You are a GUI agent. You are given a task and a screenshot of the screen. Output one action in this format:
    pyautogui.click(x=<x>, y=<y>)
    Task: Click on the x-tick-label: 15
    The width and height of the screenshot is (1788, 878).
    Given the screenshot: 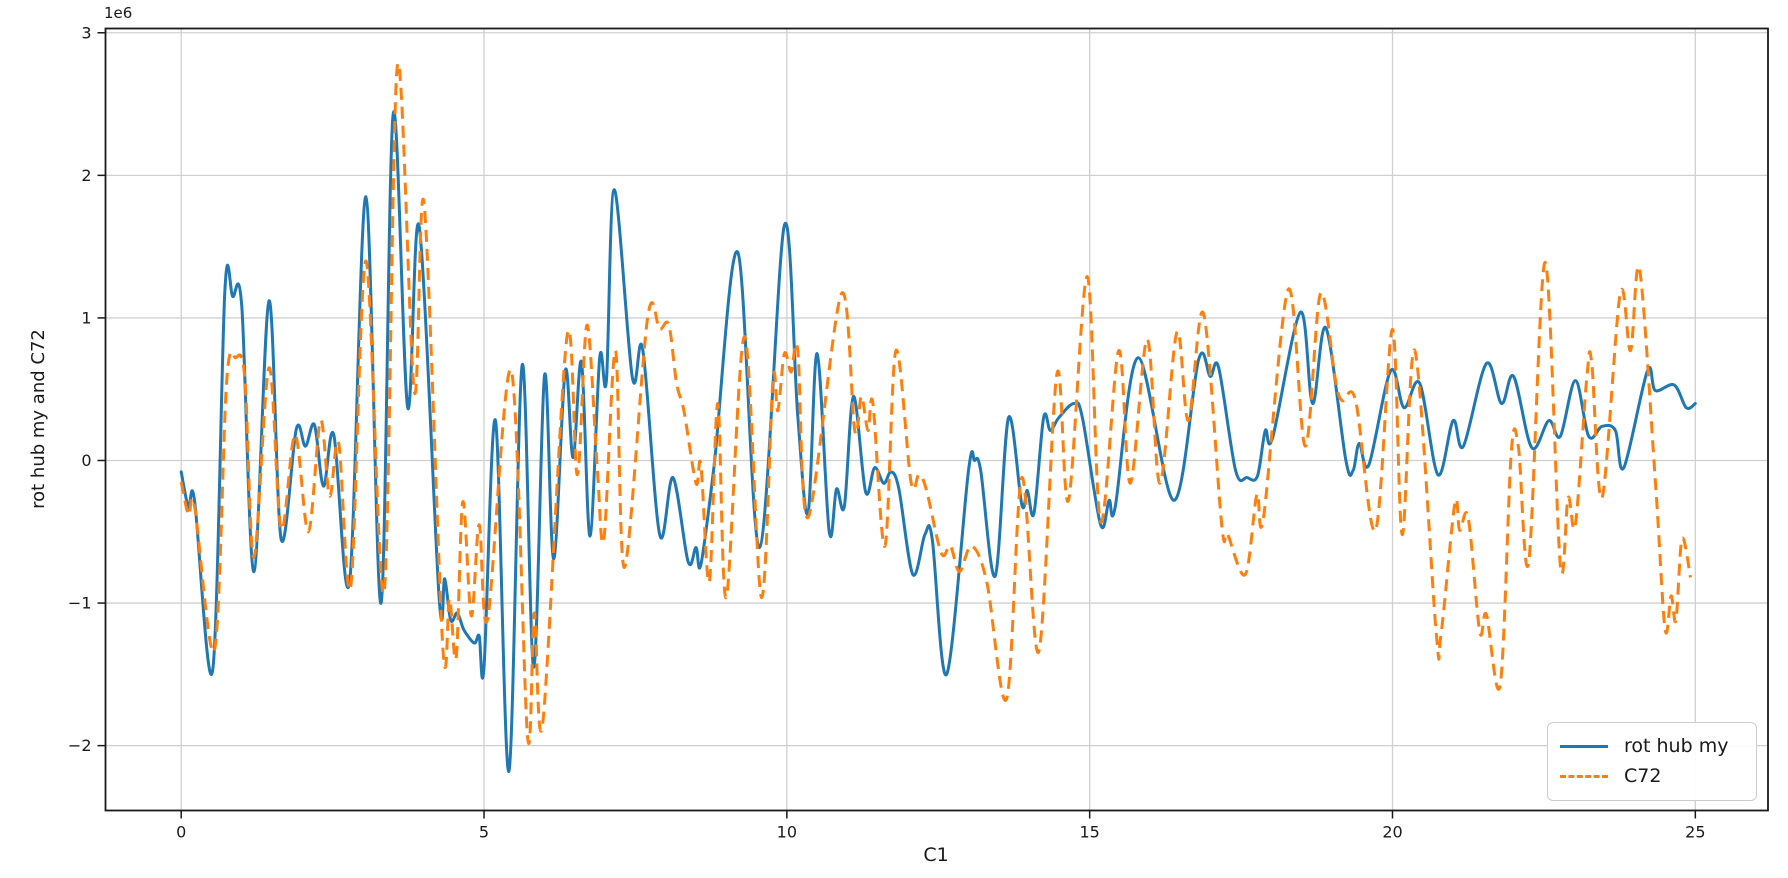 What is the action you would take?
    pyautogui.click(x=1089, y=832)
    